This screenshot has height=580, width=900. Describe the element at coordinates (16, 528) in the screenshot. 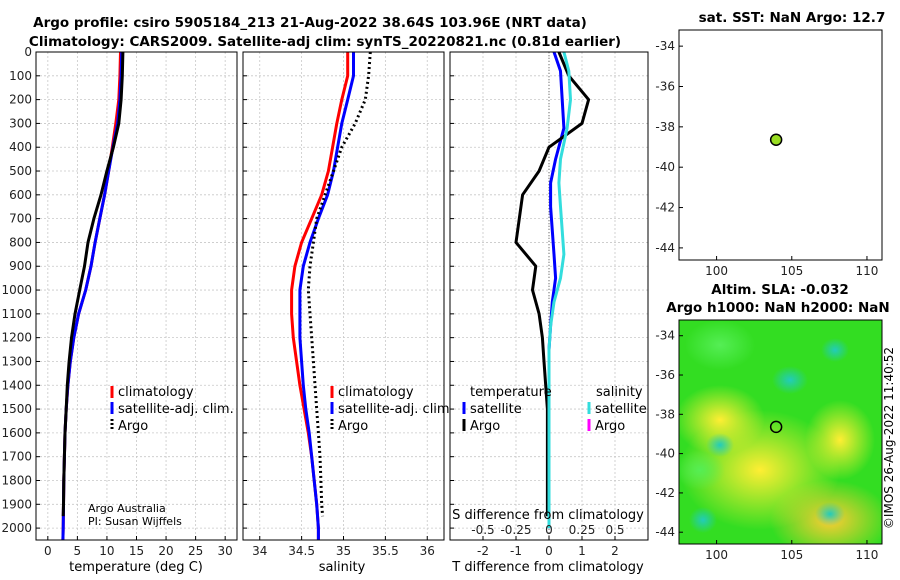

I see `y-tick-label: 2000` at that location.